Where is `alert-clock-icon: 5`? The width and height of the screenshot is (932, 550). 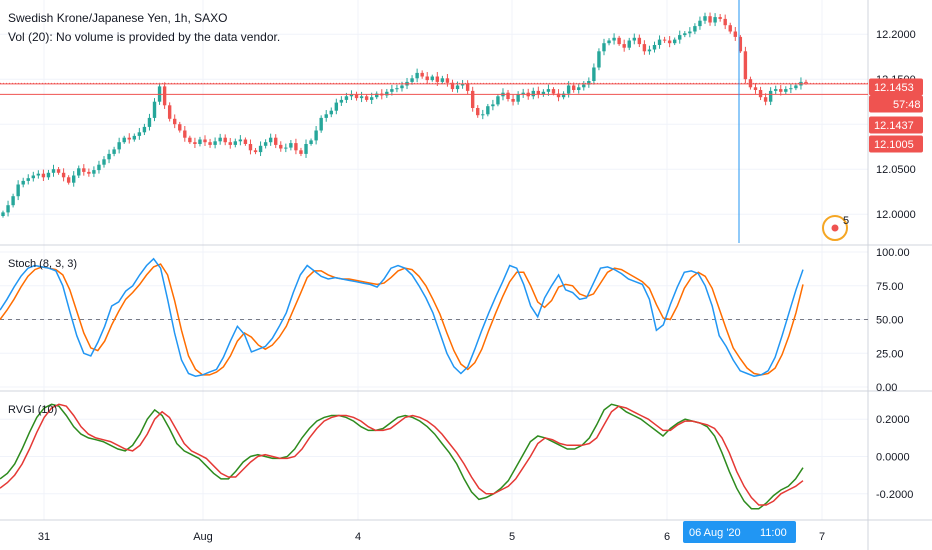
alert-clock-icon: 5 is located at coordinates (835, 228).